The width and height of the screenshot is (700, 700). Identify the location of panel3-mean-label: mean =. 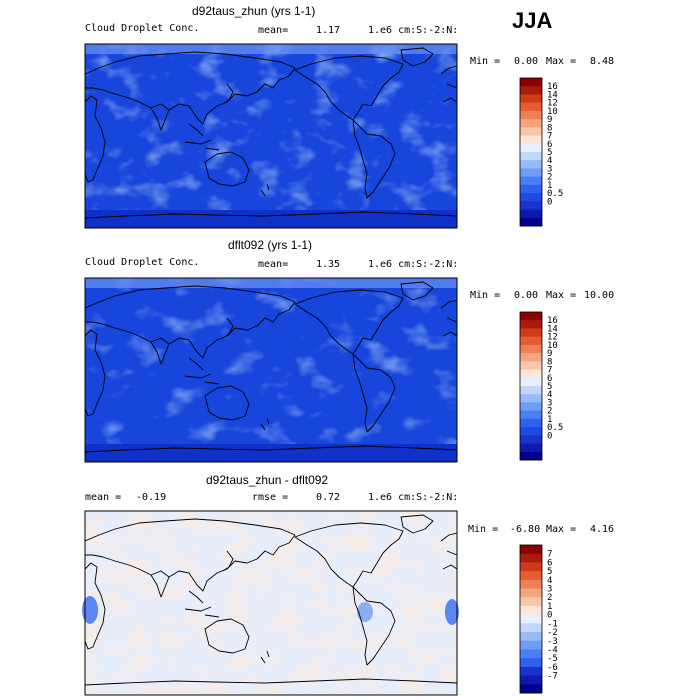
(103, 497).